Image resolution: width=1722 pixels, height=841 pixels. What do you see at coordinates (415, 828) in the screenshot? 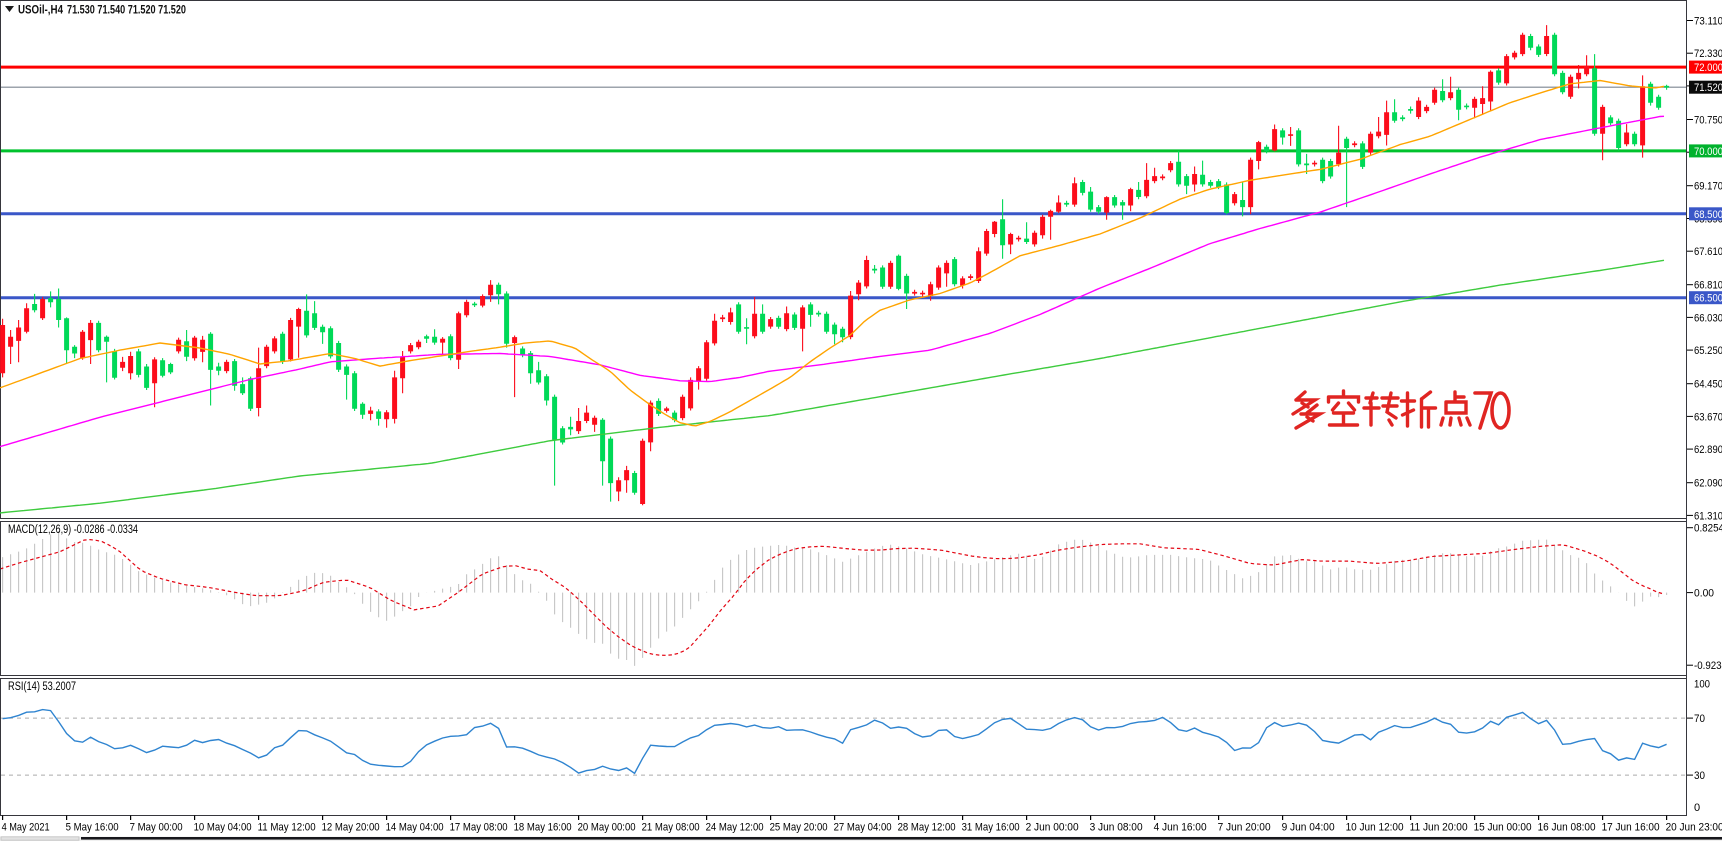
I see `svg-text: 14 May 04:00` at bounding box center [415, 828].